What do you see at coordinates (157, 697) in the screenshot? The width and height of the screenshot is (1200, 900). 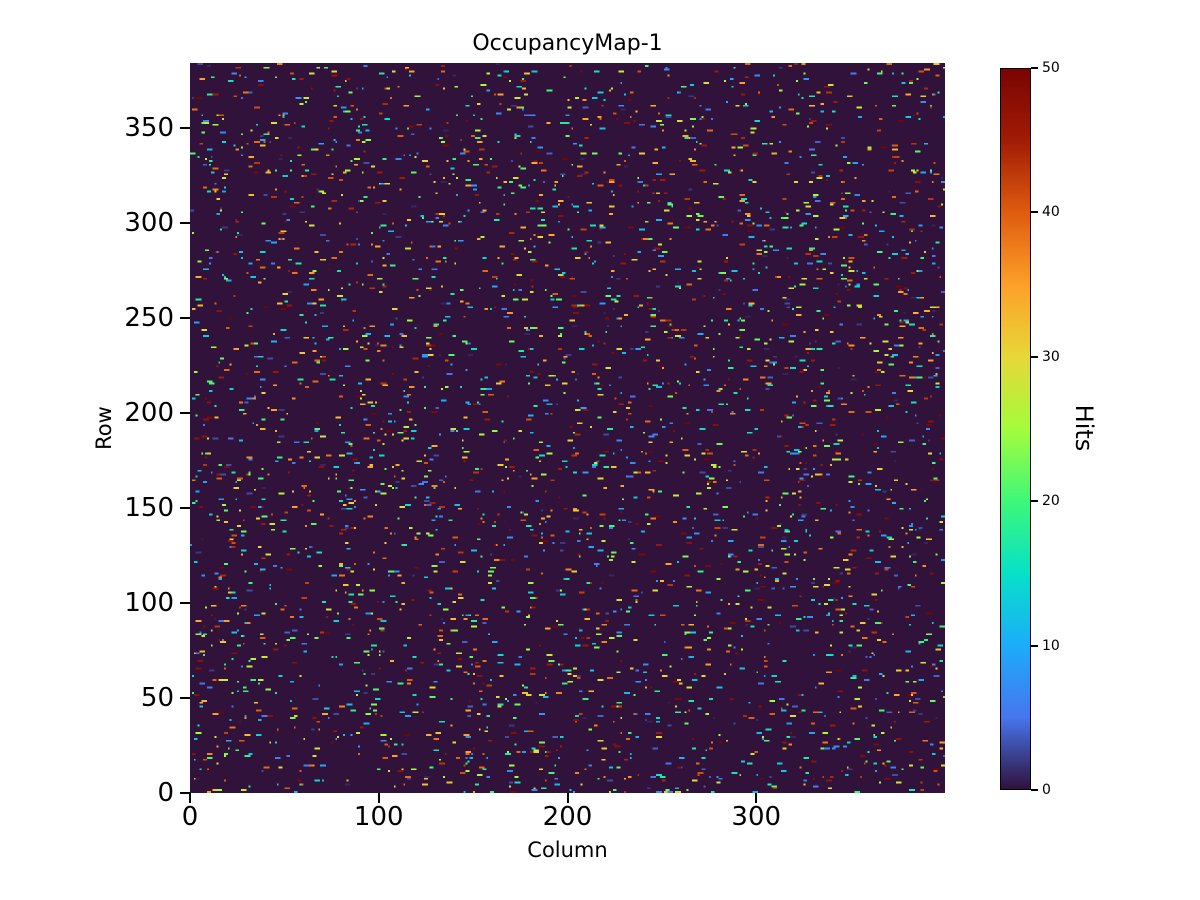 I see `y-tick-label: 50` at bounding box center [157, 697].